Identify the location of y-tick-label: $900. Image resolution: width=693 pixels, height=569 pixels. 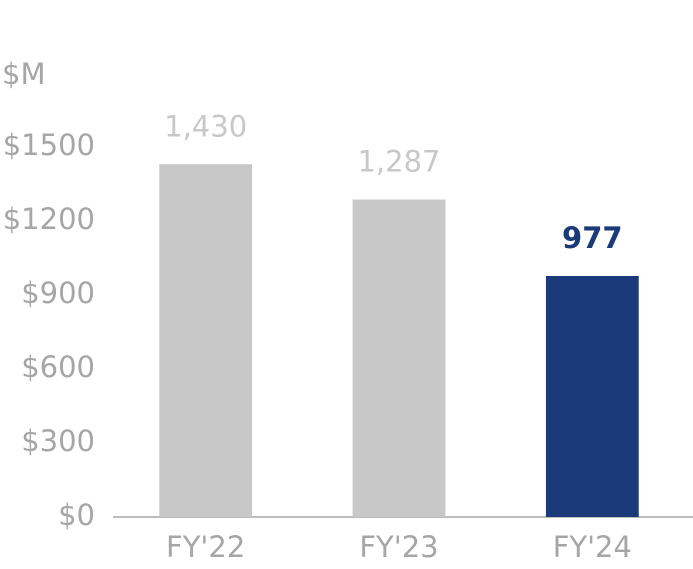
(58, 293).